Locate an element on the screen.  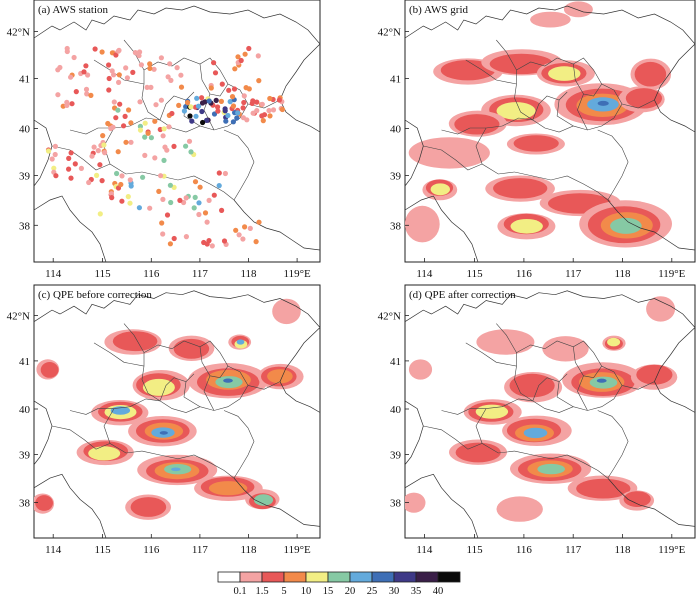
legend-label: 35 is located at coordinates (416, 591).